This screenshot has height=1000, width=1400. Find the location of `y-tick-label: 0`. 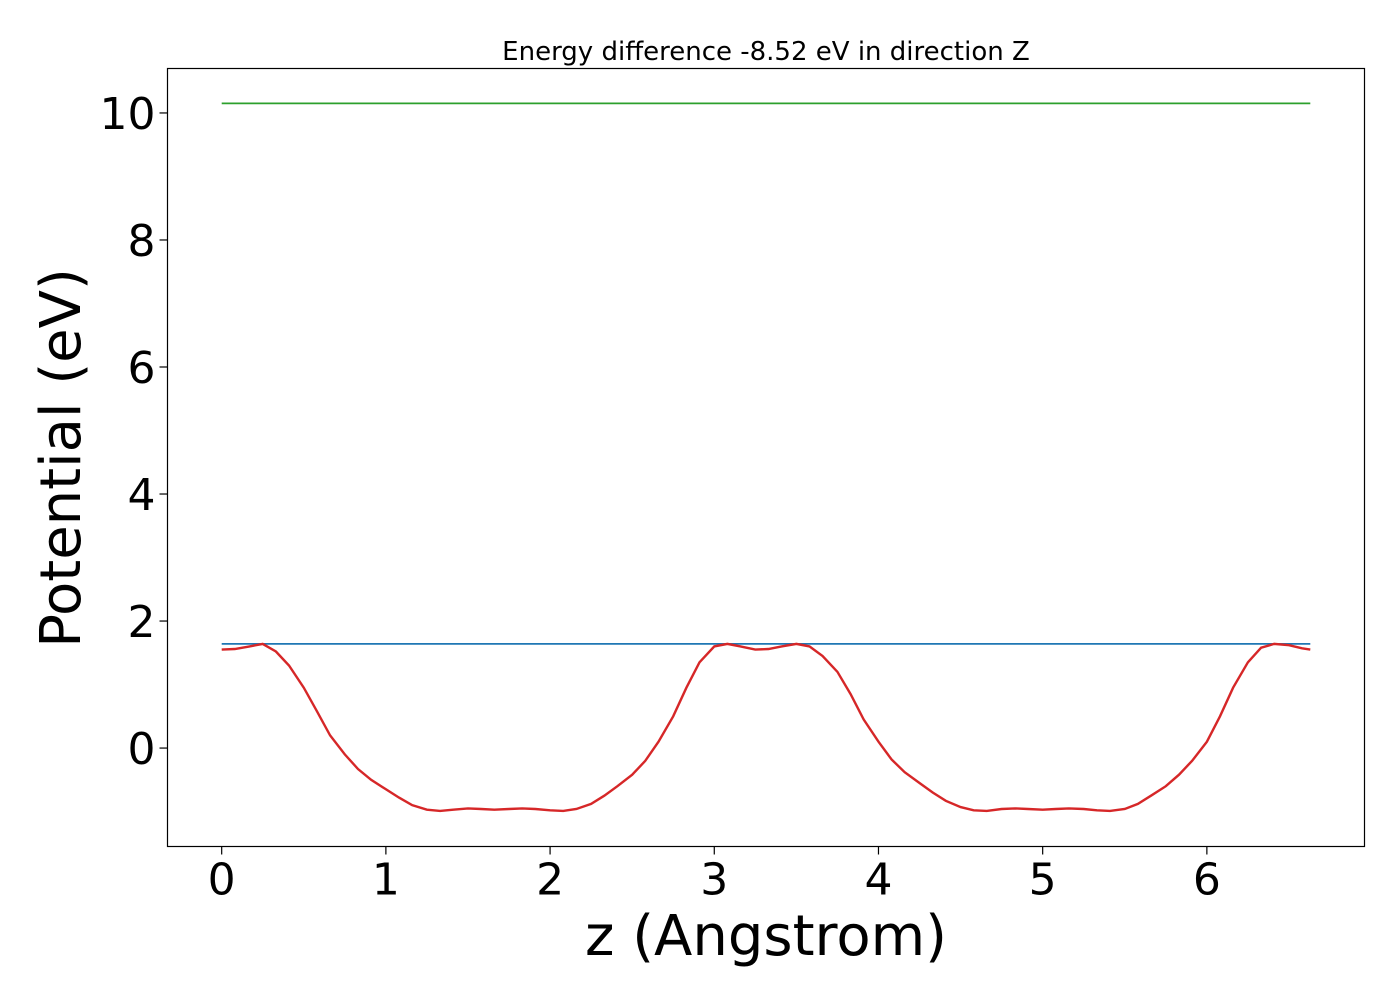

y-tick-label: 0 is located at coordinates (142, 749).